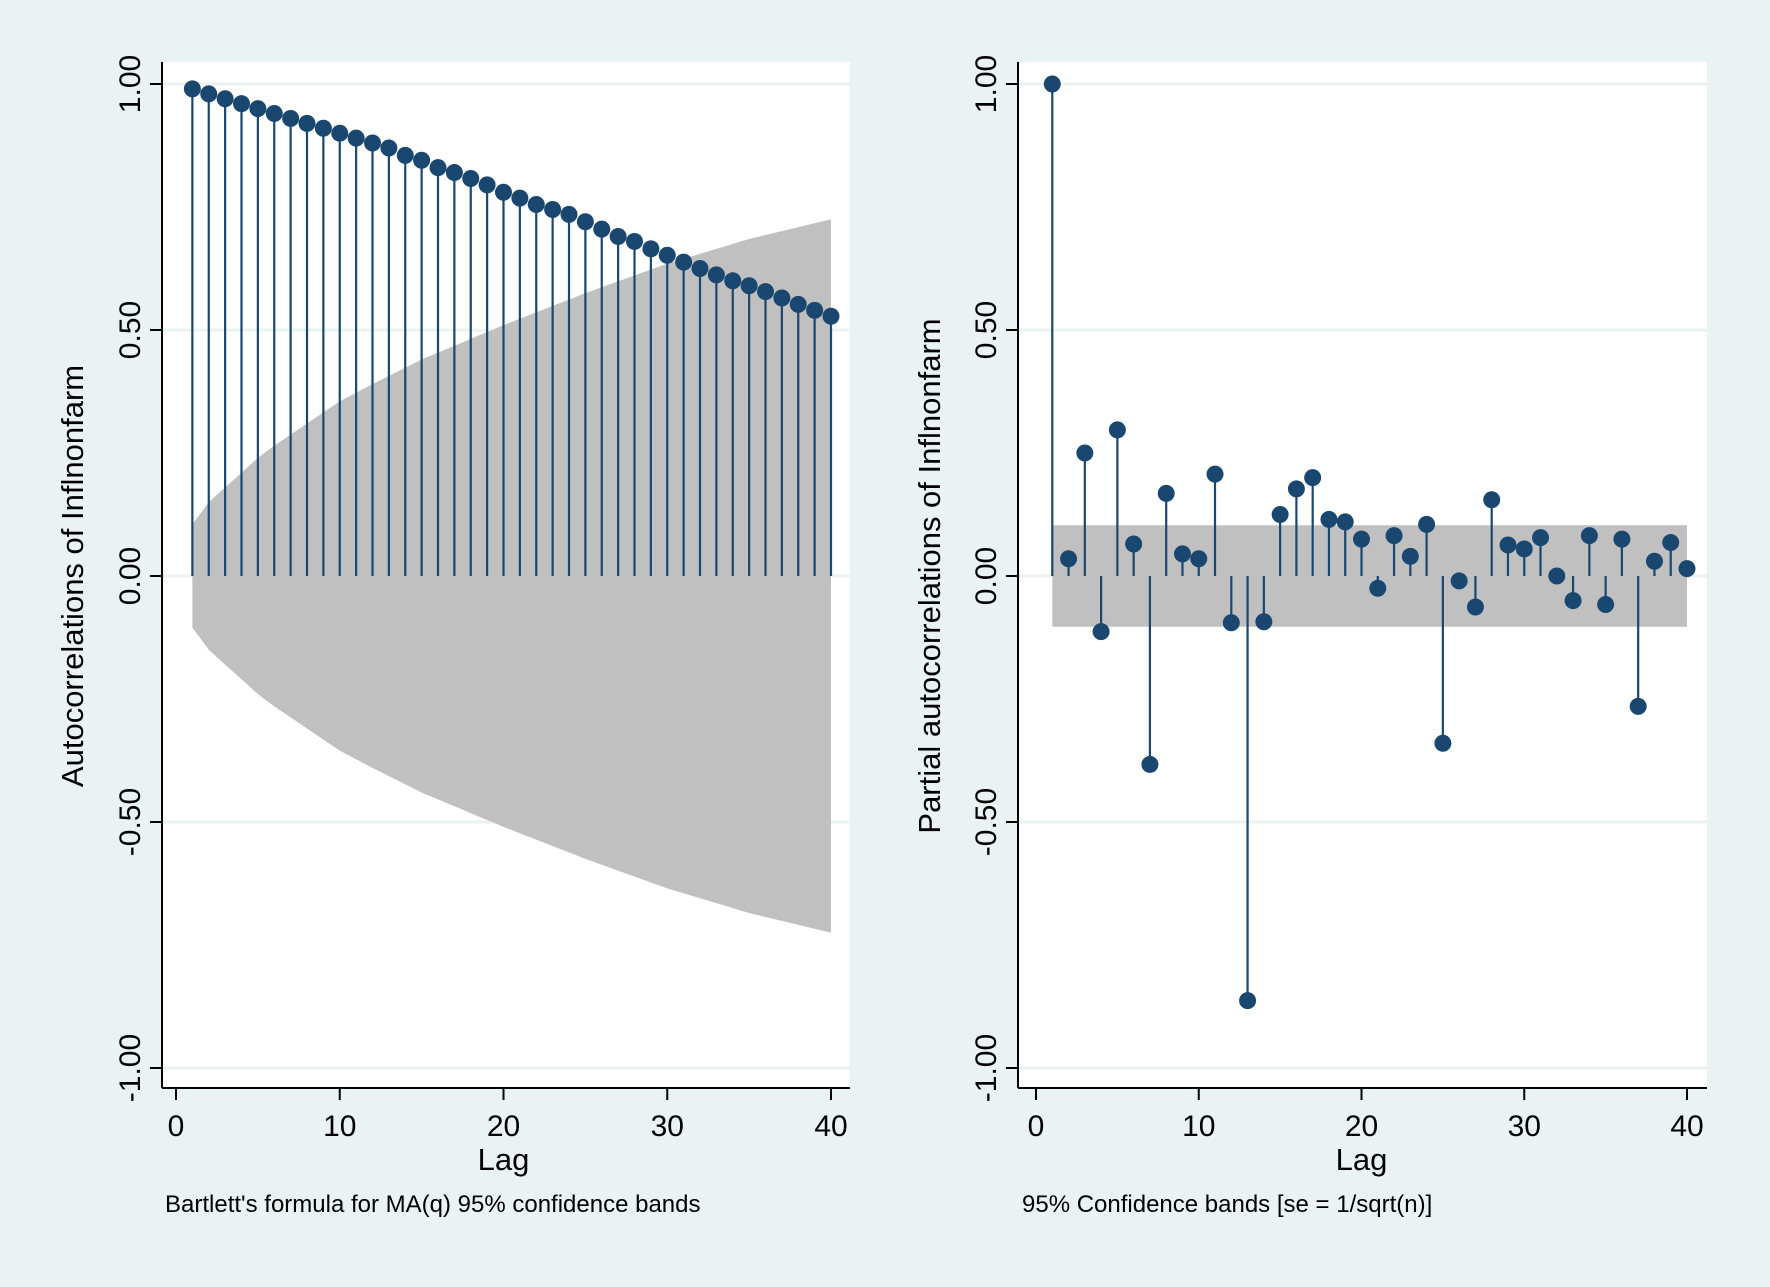 The width and height of the screenshot is (1770, 1287). Describe the element at coordinates (72, 576) in the screenshot. I see `y-axis-title: Autocorrelations of Inflnonfarm` at that location.